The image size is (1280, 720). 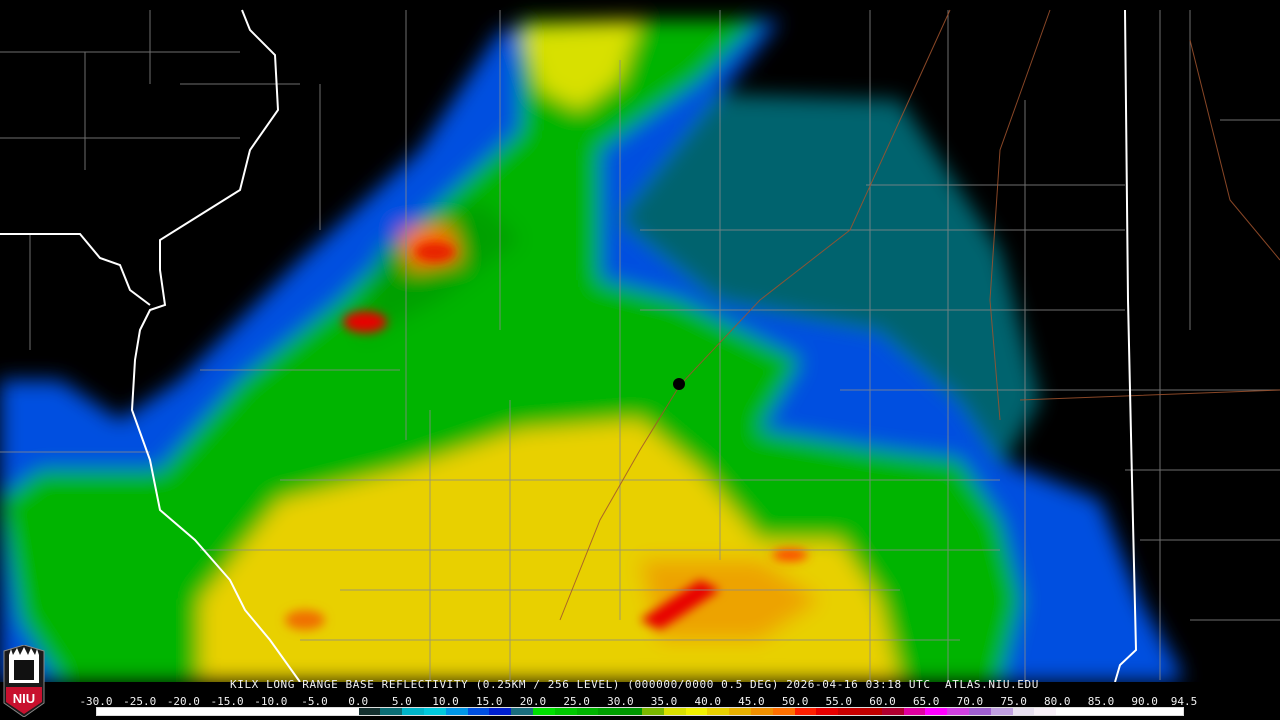 I want to click on legend-tick-label: 50.0, so click(x=795, y=701).